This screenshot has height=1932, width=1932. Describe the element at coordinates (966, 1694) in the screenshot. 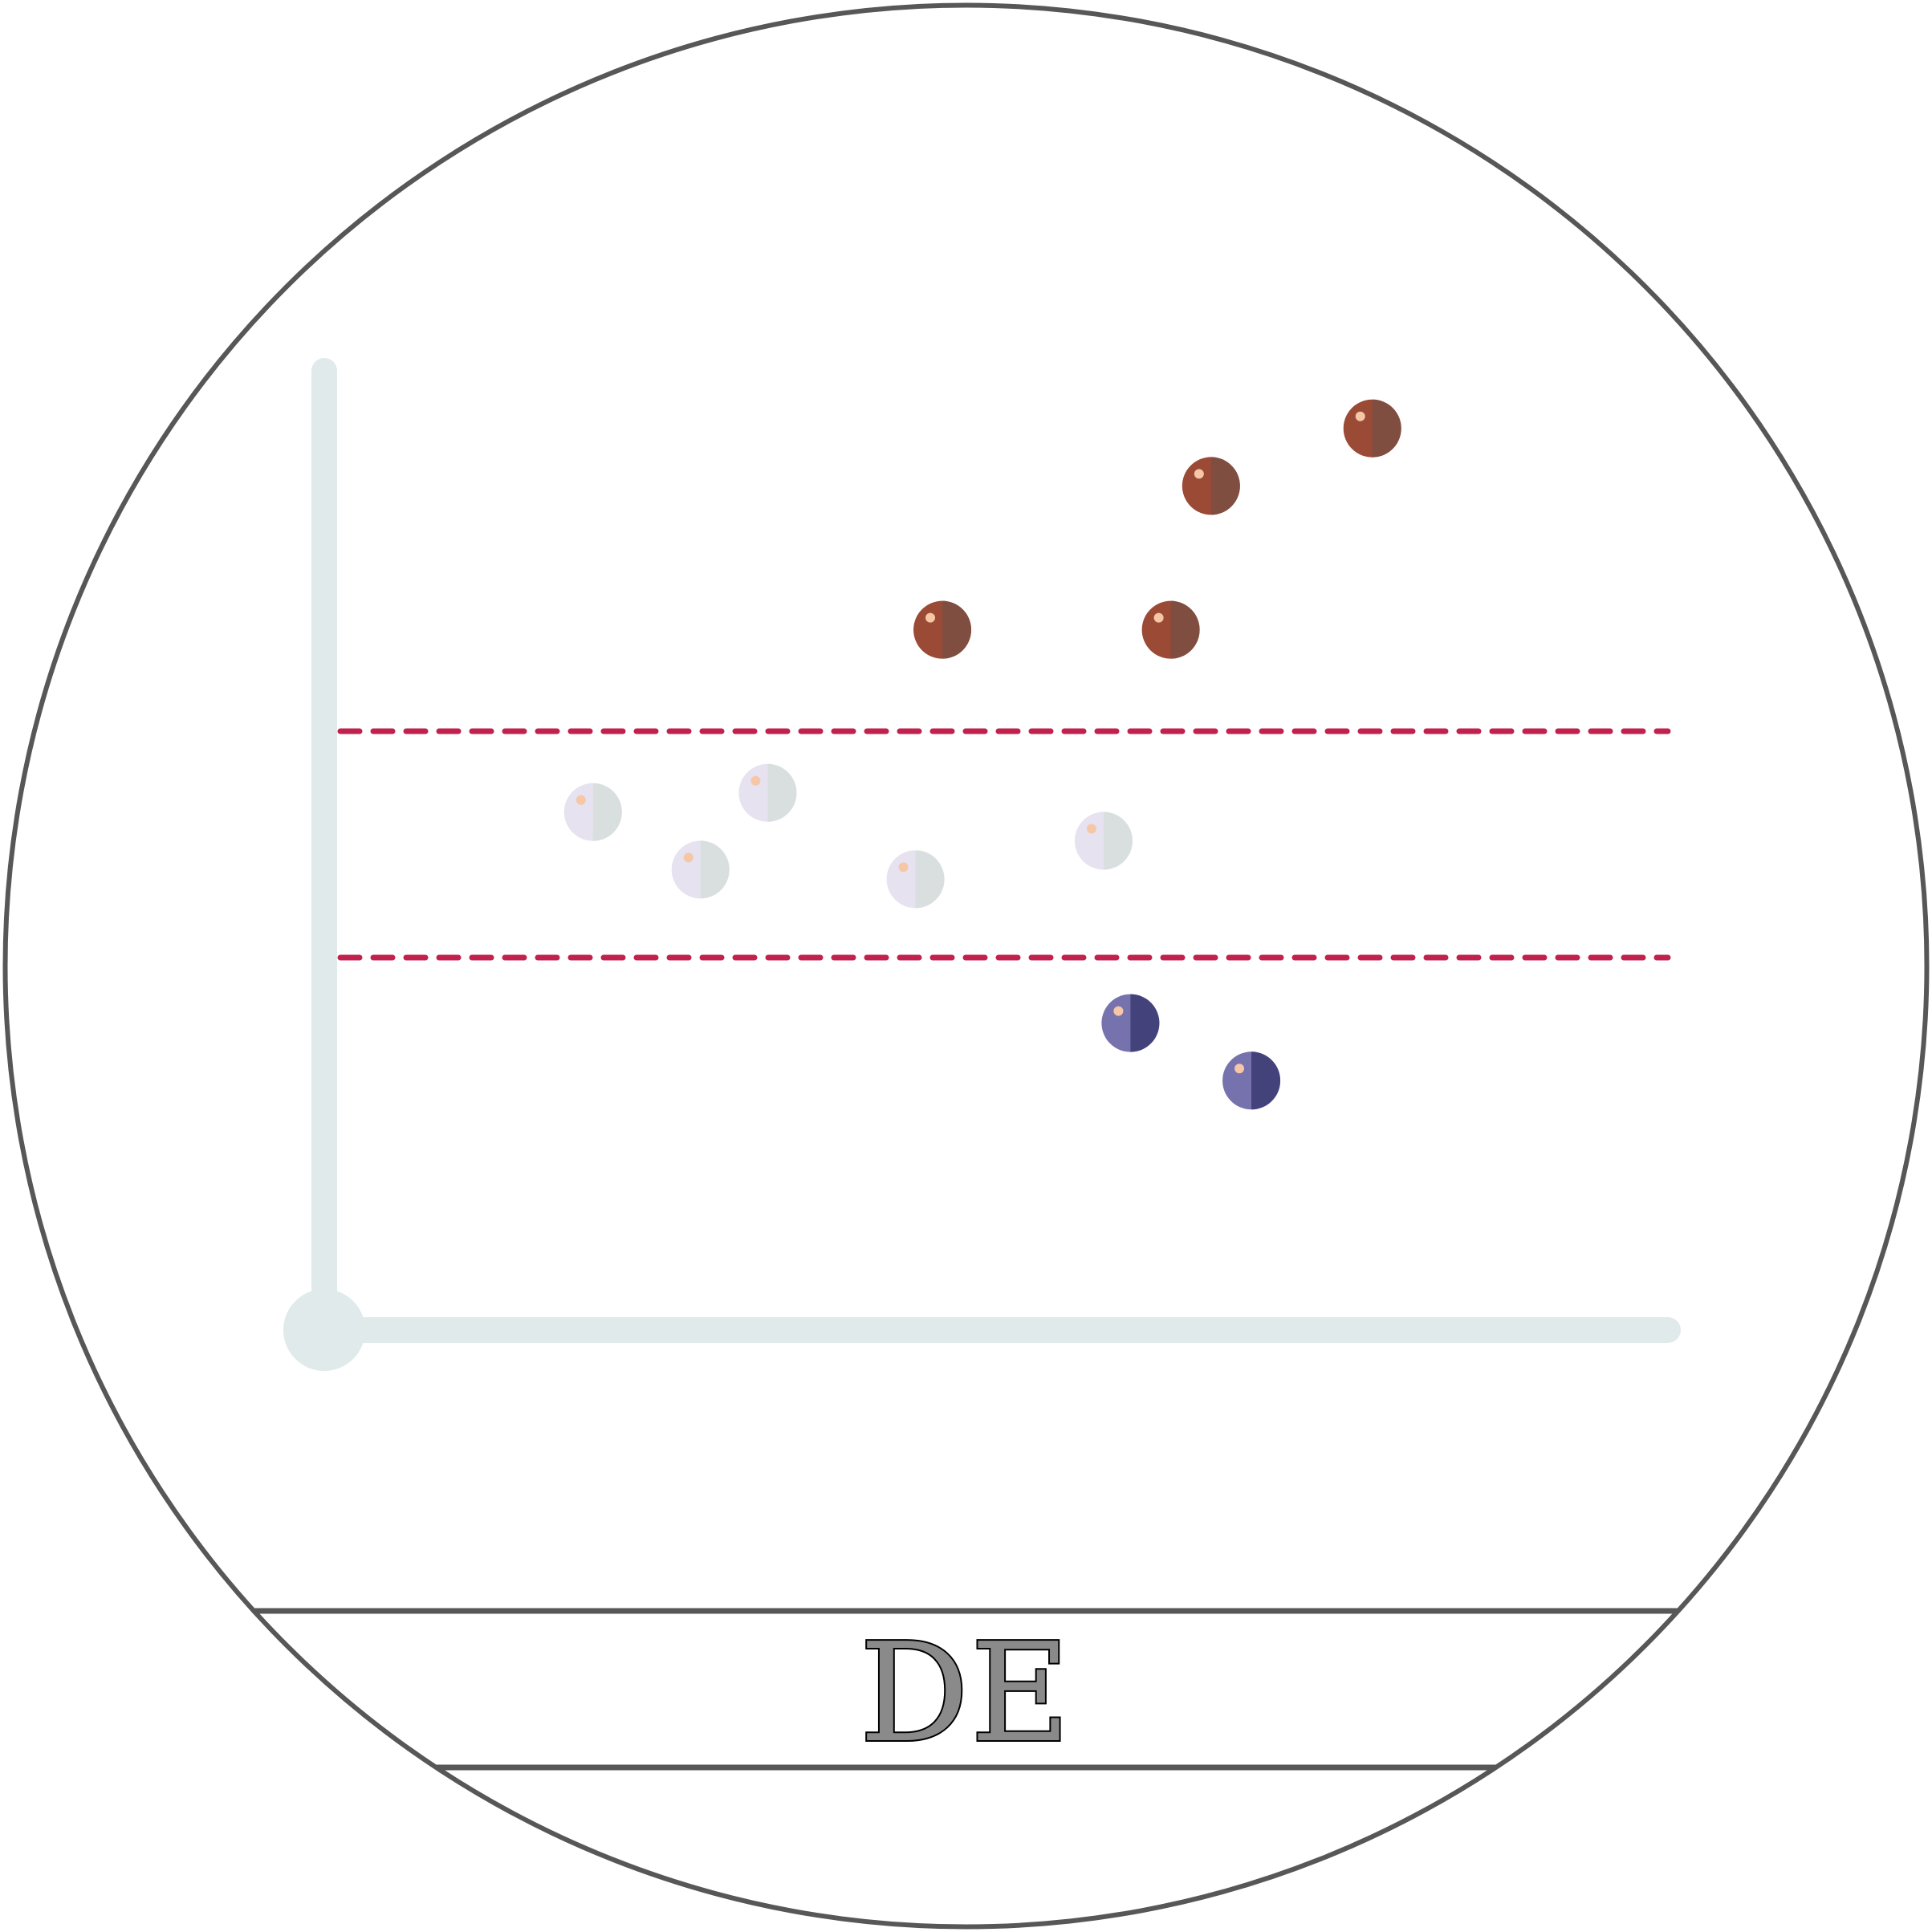

I see `banner-label: DE` at that location.